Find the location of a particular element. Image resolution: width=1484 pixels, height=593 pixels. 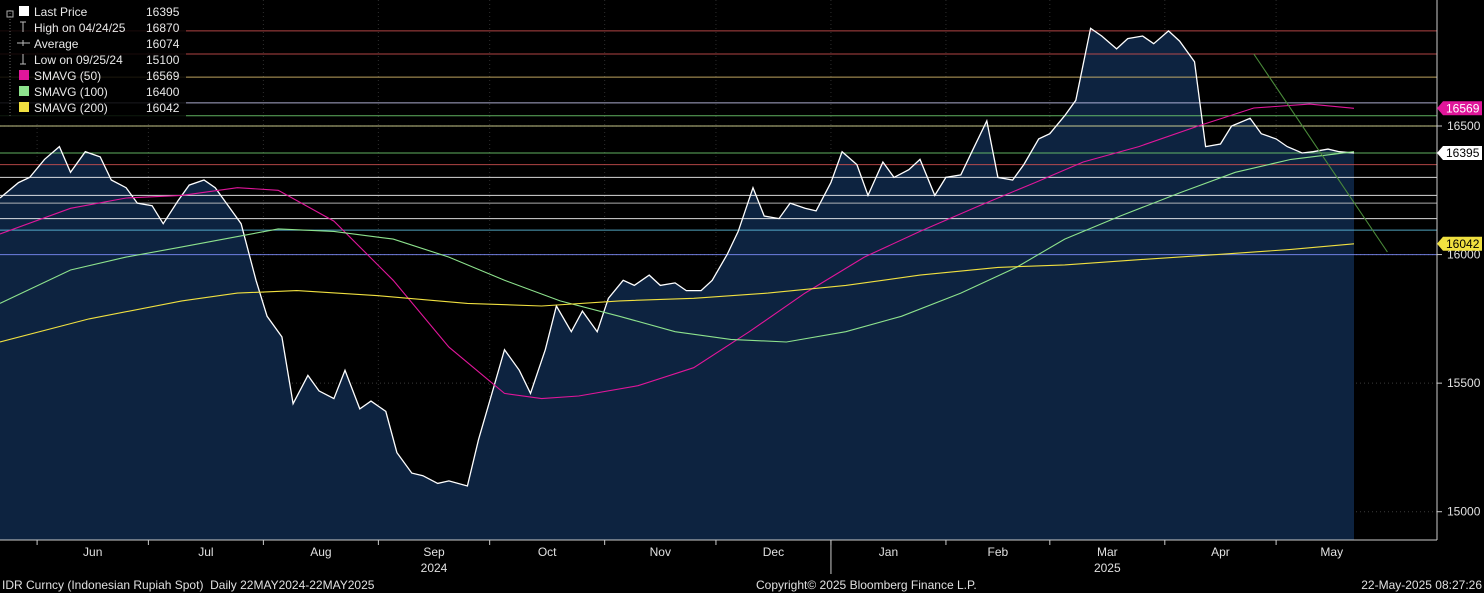

x-tick-label-jan: Jan is located at coordinates (888, 552).